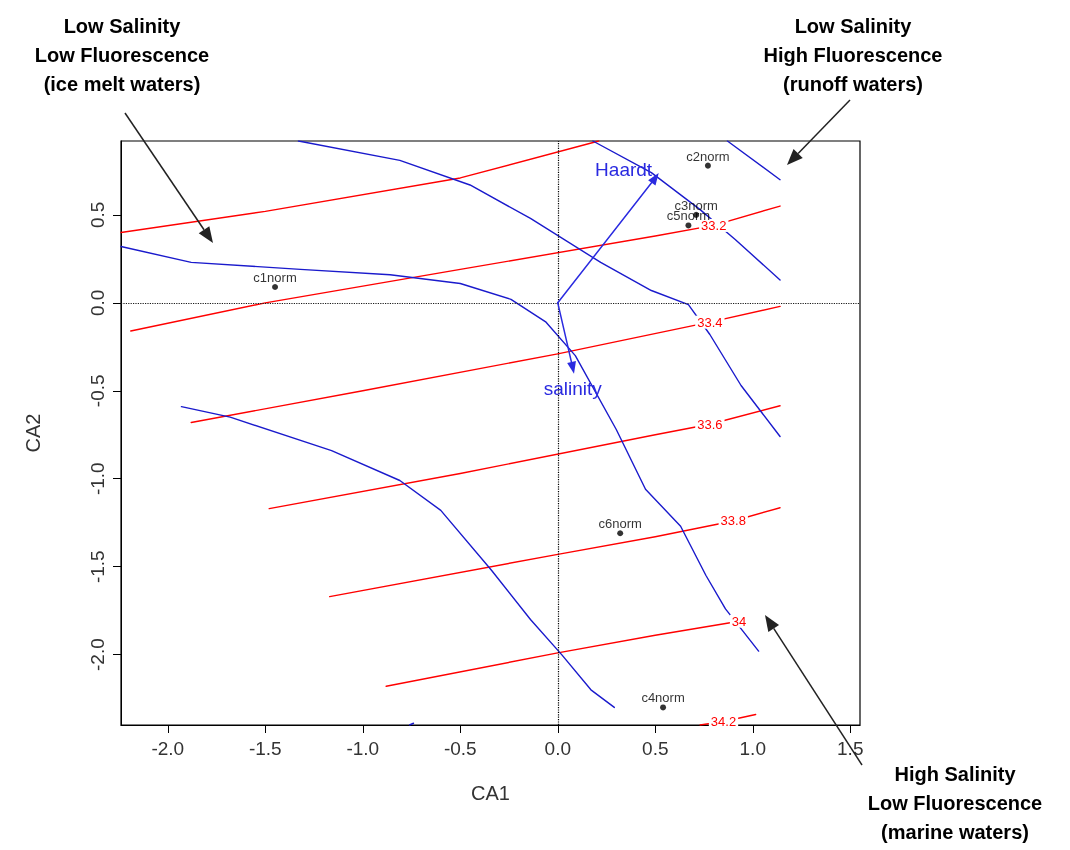 The width and height of the screenshot is (1070, 850). What do you see at coordinates (624, 170) in the screenshot?
I see `series-label: Haardt` at bounding box center [624, 170].